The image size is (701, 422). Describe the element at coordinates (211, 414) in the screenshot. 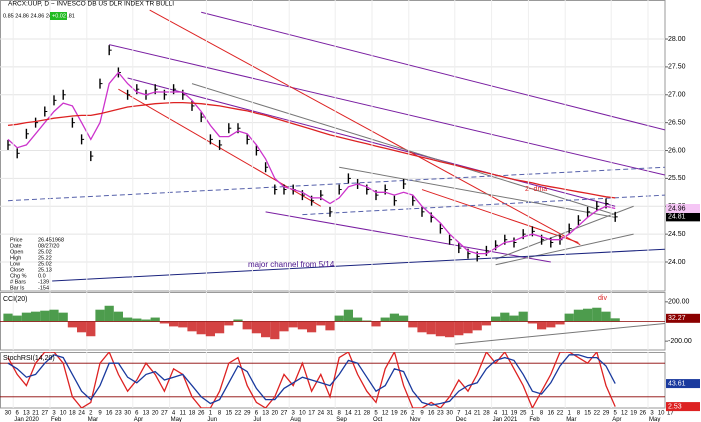

I see `x-tick-label: 1` at that location.